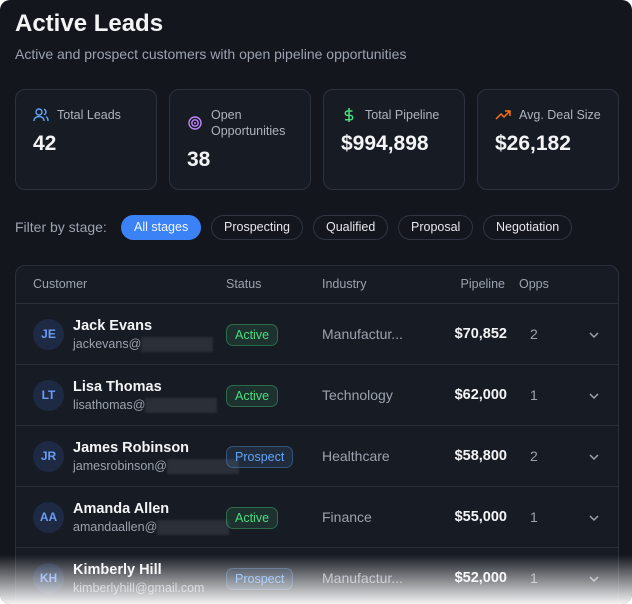 Image resolution: width=632 pixels, height=604 pixels. Describe the element at coordinates (120, 466) in the screenshot. I see `email-text: jamesrobinson@` at that location.